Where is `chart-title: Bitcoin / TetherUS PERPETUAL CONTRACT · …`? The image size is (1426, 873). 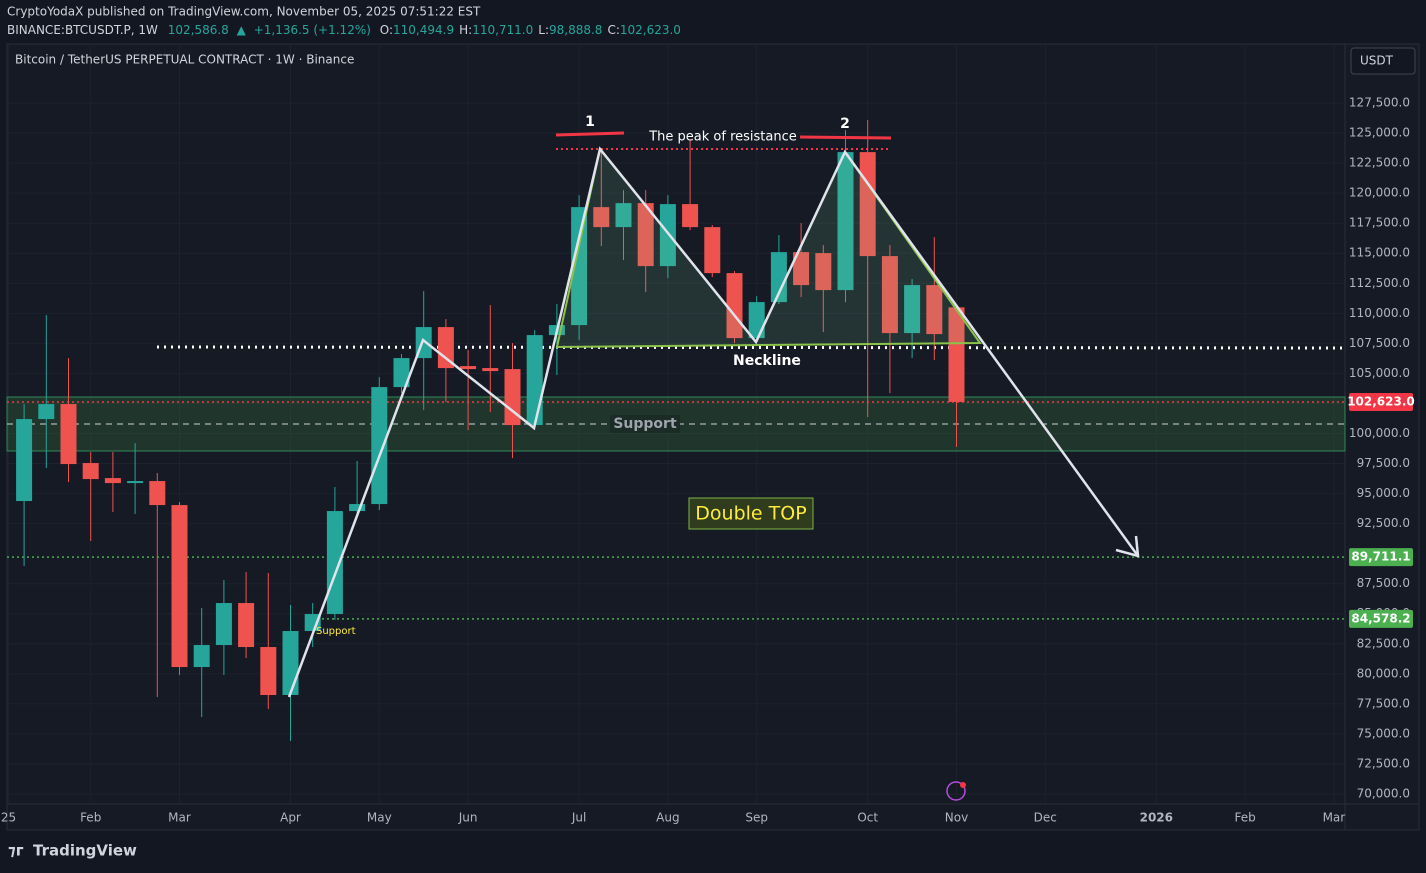 chart-title: Bitcoin / TetherUS PERPETUAL CONTRACT · … is located at coordinates (184, 60).